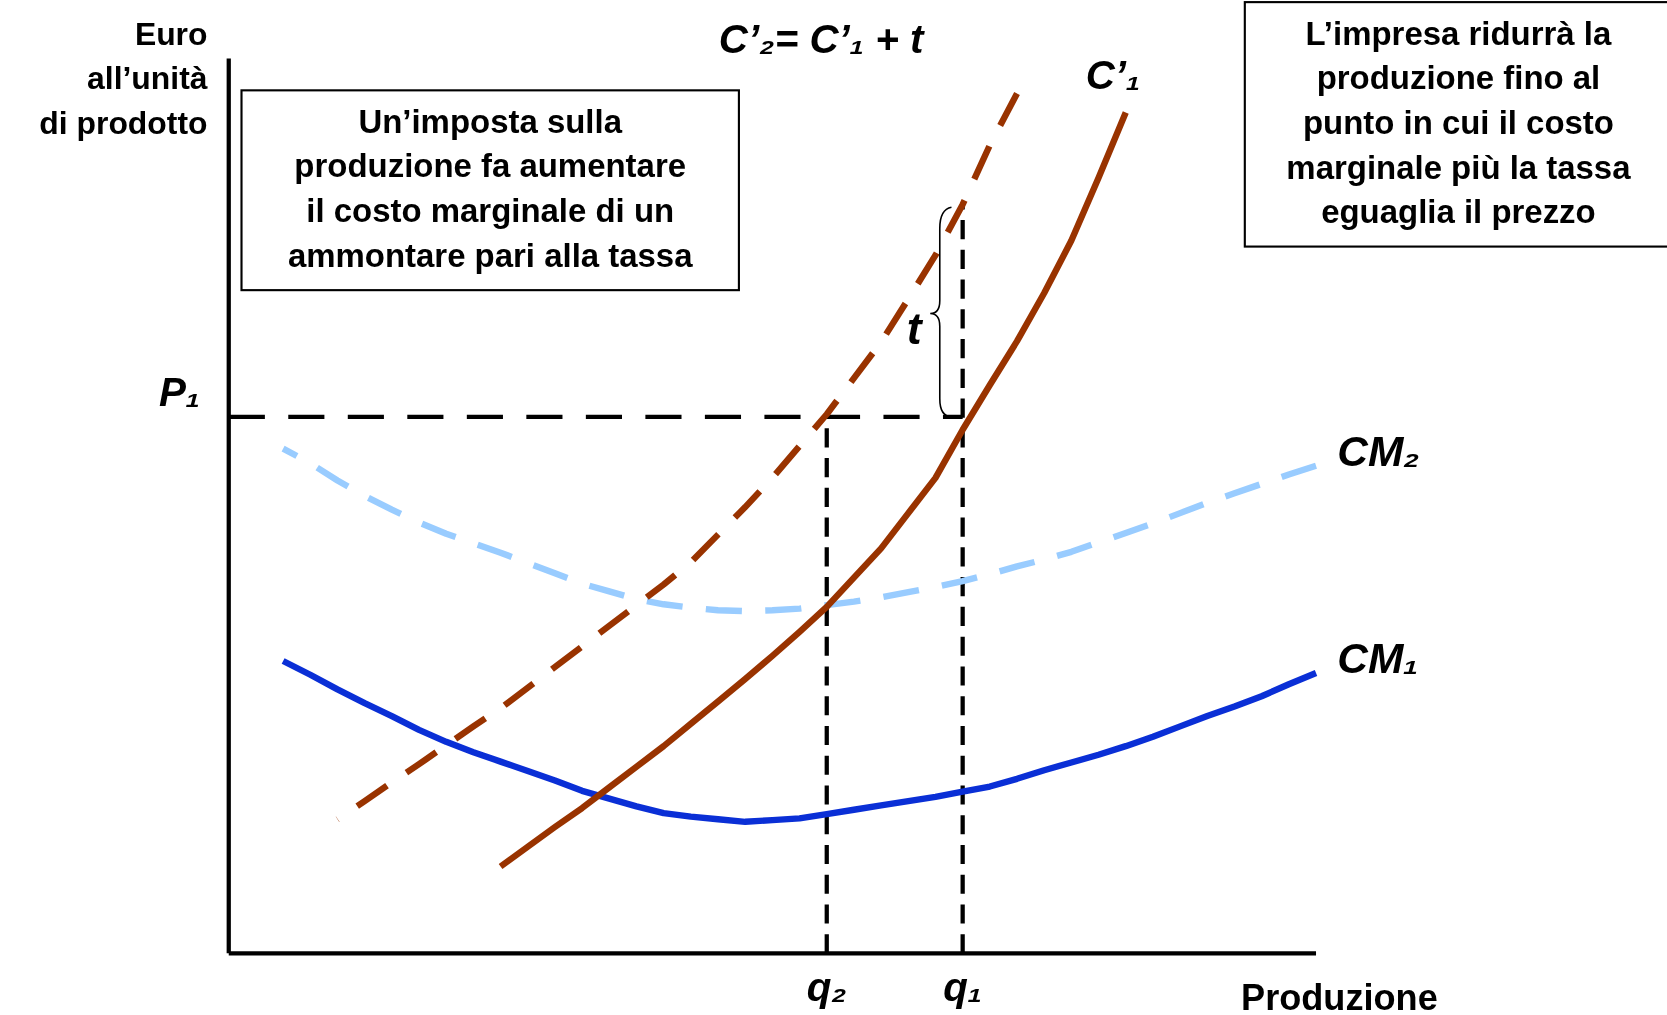 Image resolution: width=1667 pixels, height=1015 pixels. I want to click on series-label: C’₁, so click(1113, 75).